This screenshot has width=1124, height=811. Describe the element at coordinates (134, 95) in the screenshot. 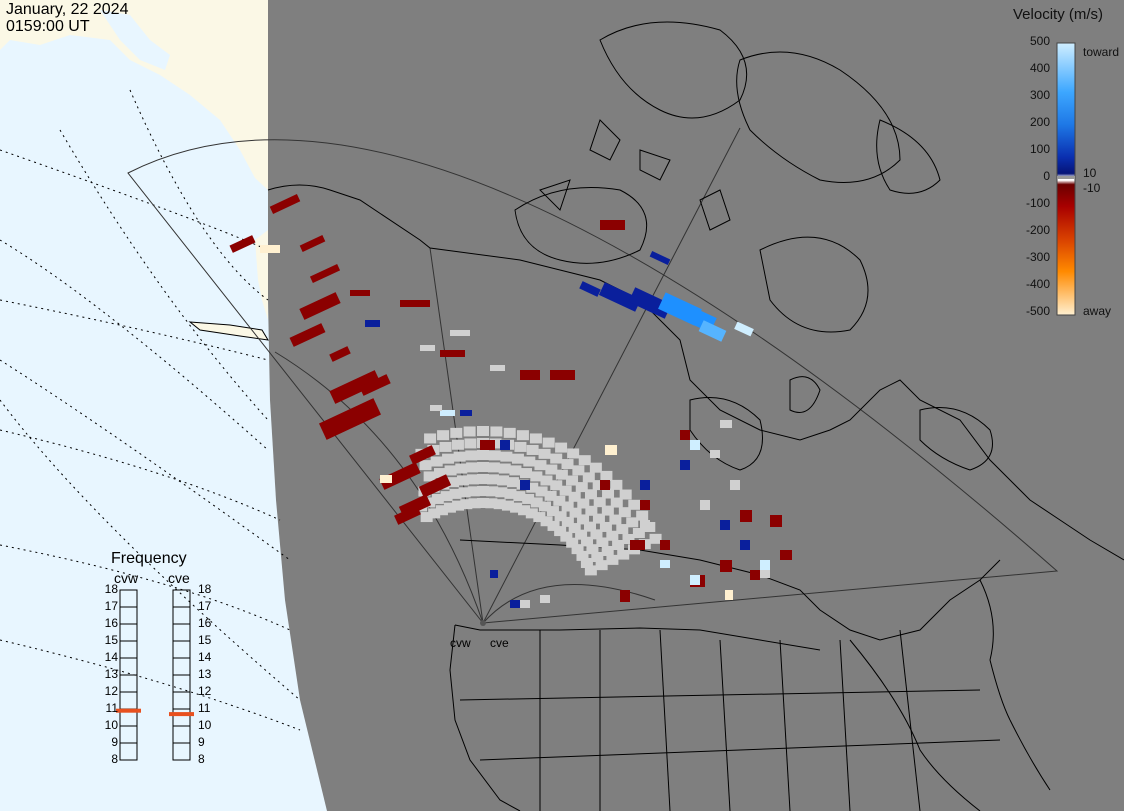

I see `daylight-land-region` at that location.